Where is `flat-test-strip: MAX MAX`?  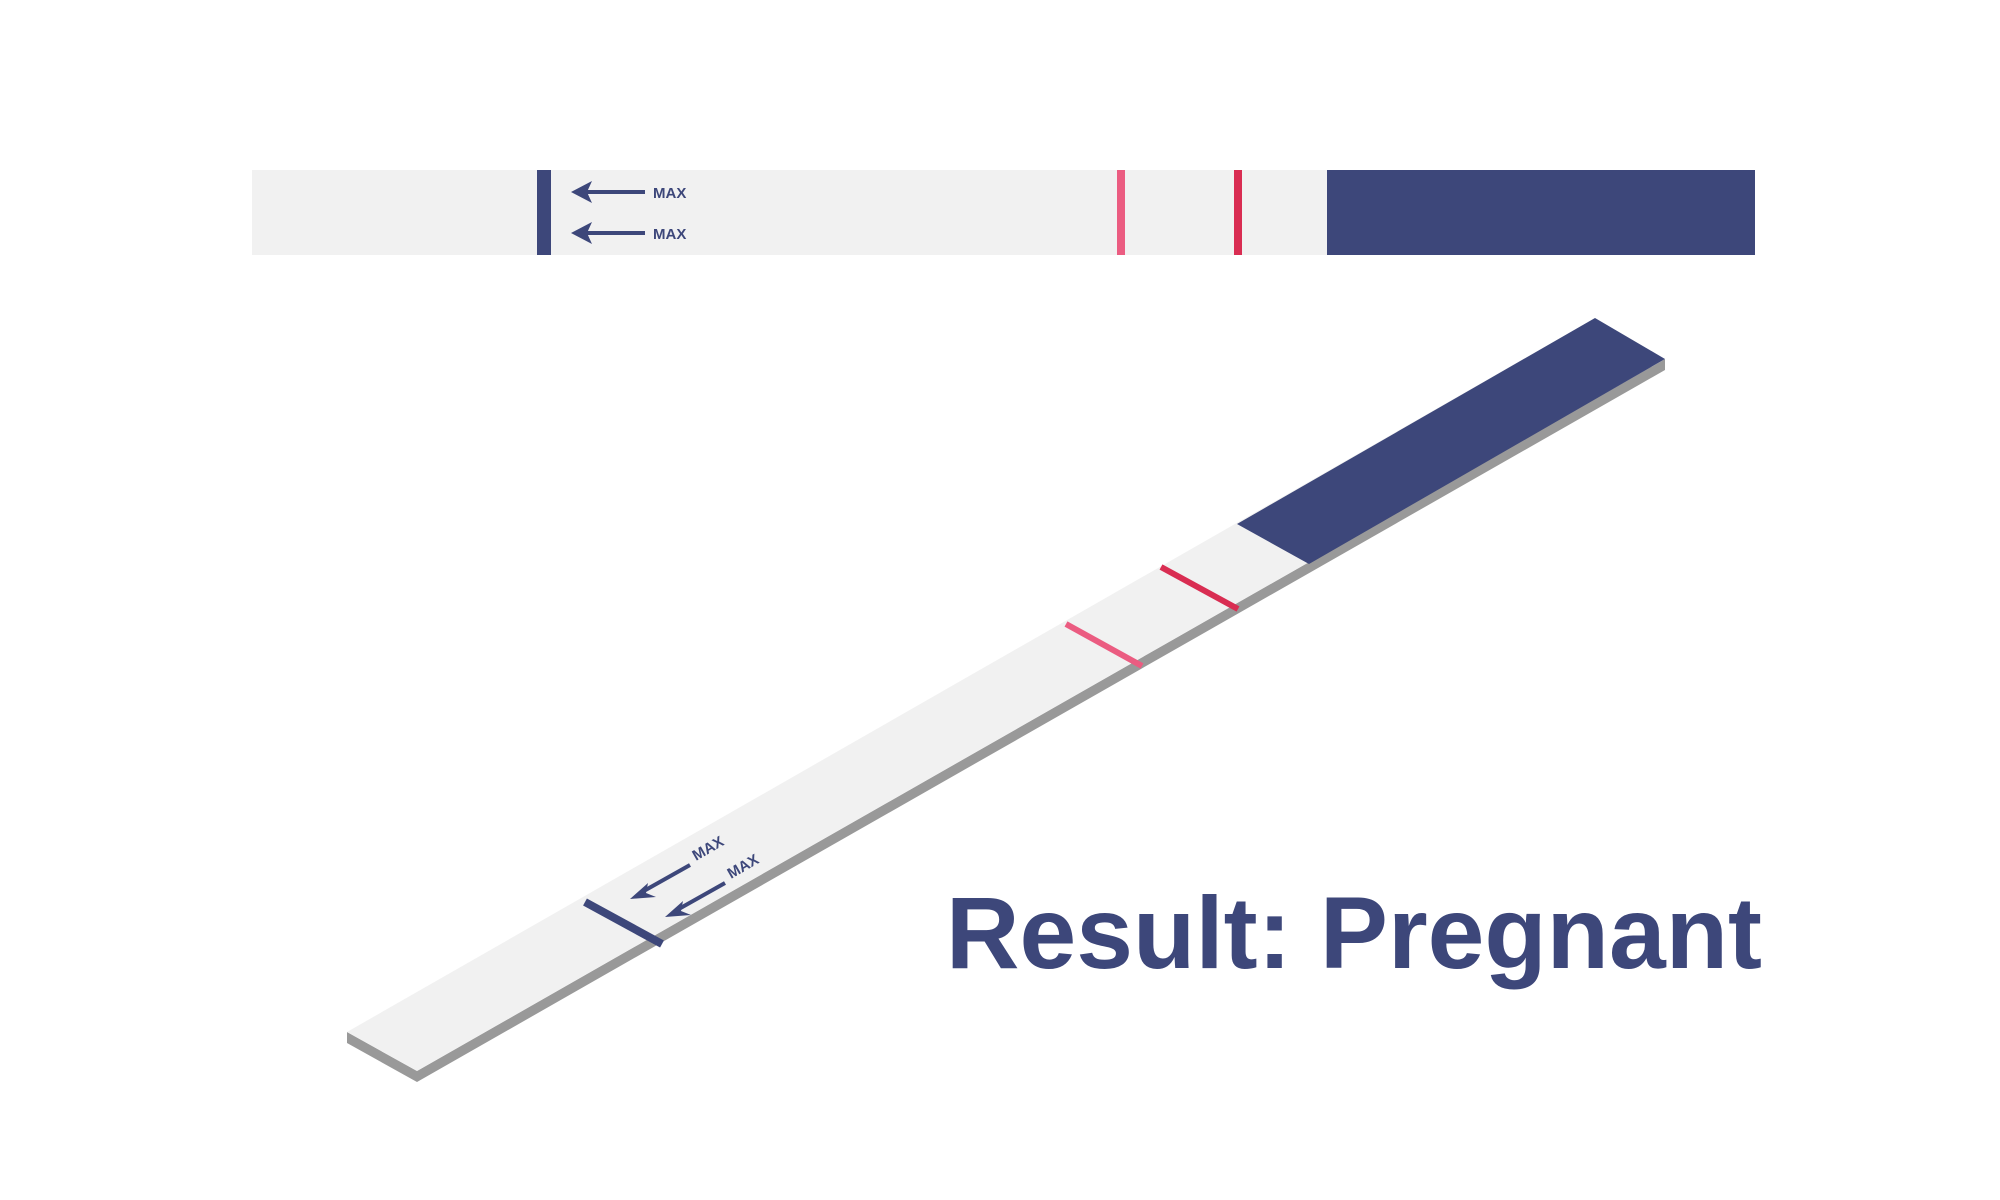
flat-test-strip: MAX MAX is located at coordinates (1003, 212).